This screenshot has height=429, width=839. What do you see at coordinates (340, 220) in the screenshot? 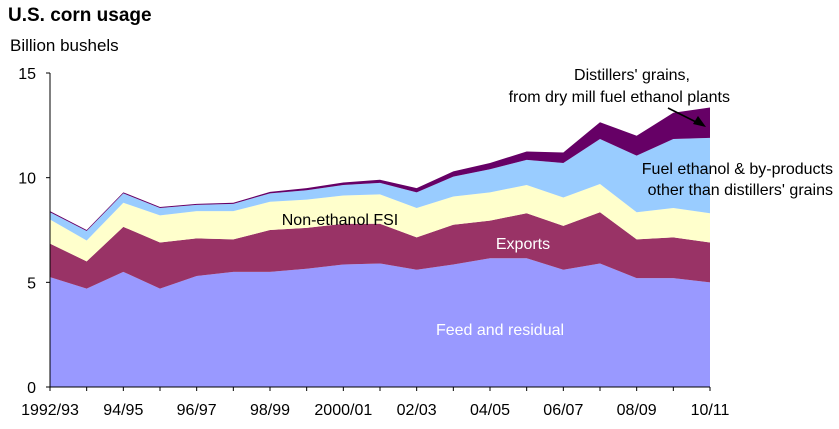
I see `label-non-ethanol-fsi: Non-ethanol FSI` at bounding box center [340, 220].